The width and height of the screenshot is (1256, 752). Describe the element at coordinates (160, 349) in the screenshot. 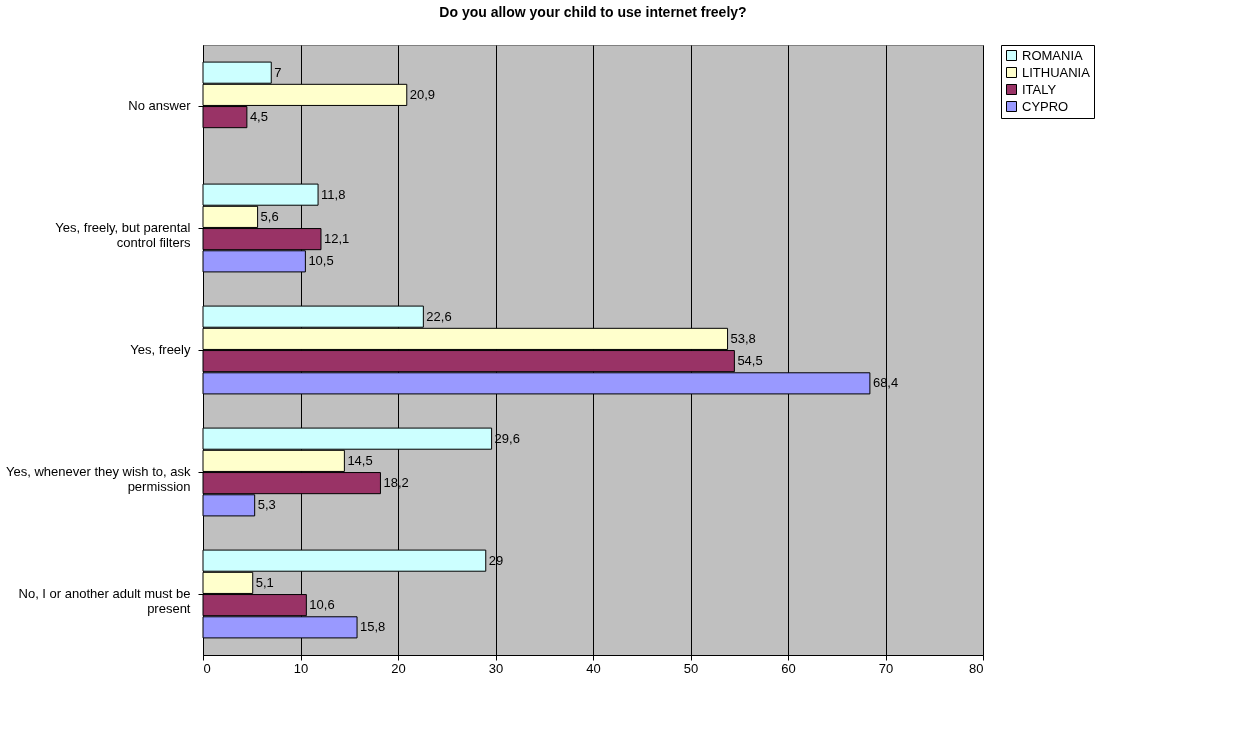

I see `y-tick-label: Yes, freely` at that location.